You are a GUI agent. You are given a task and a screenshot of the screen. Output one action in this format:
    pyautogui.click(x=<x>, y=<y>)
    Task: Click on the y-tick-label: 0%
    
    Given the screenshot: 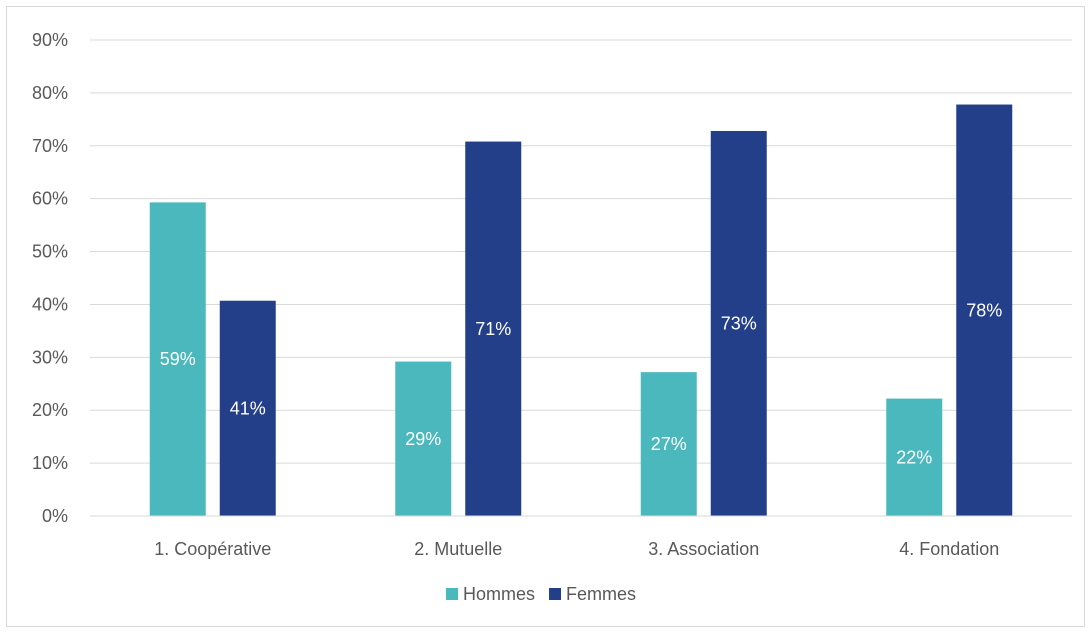 What is the action you would take?
    pyautogui.click(x=55, y=516)
    